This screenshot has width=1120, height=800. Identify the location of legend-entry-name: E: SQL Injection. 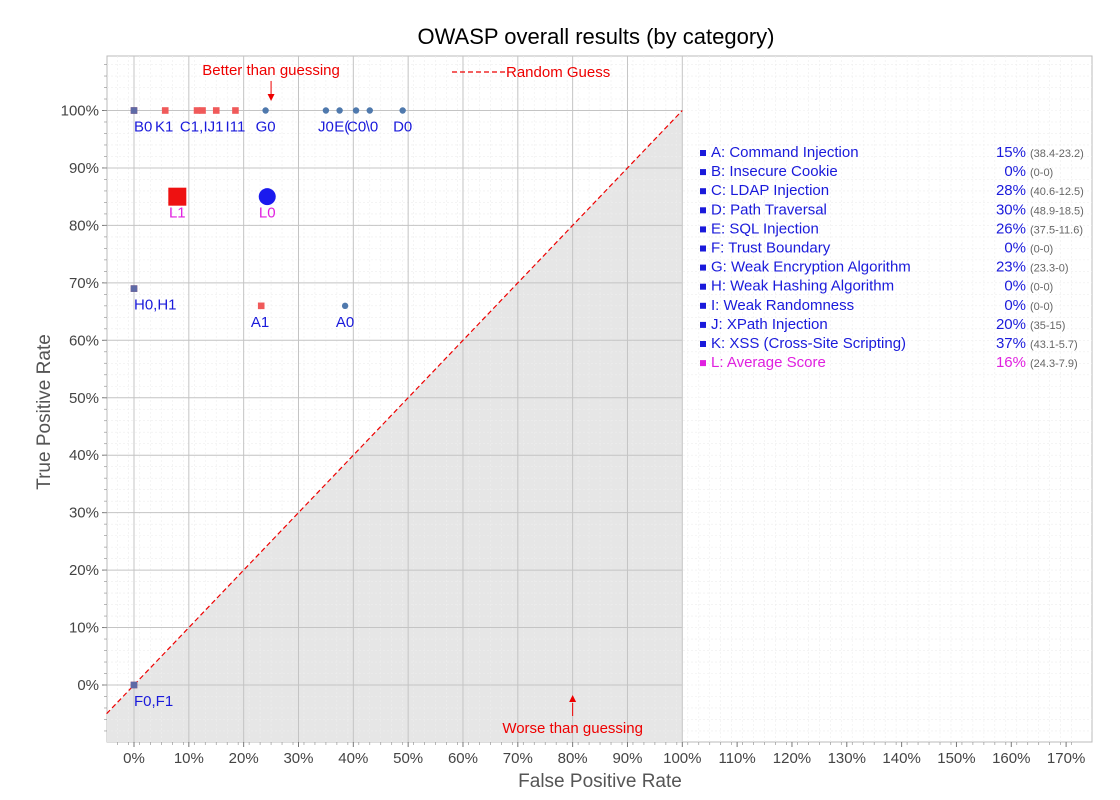
(765, 228).